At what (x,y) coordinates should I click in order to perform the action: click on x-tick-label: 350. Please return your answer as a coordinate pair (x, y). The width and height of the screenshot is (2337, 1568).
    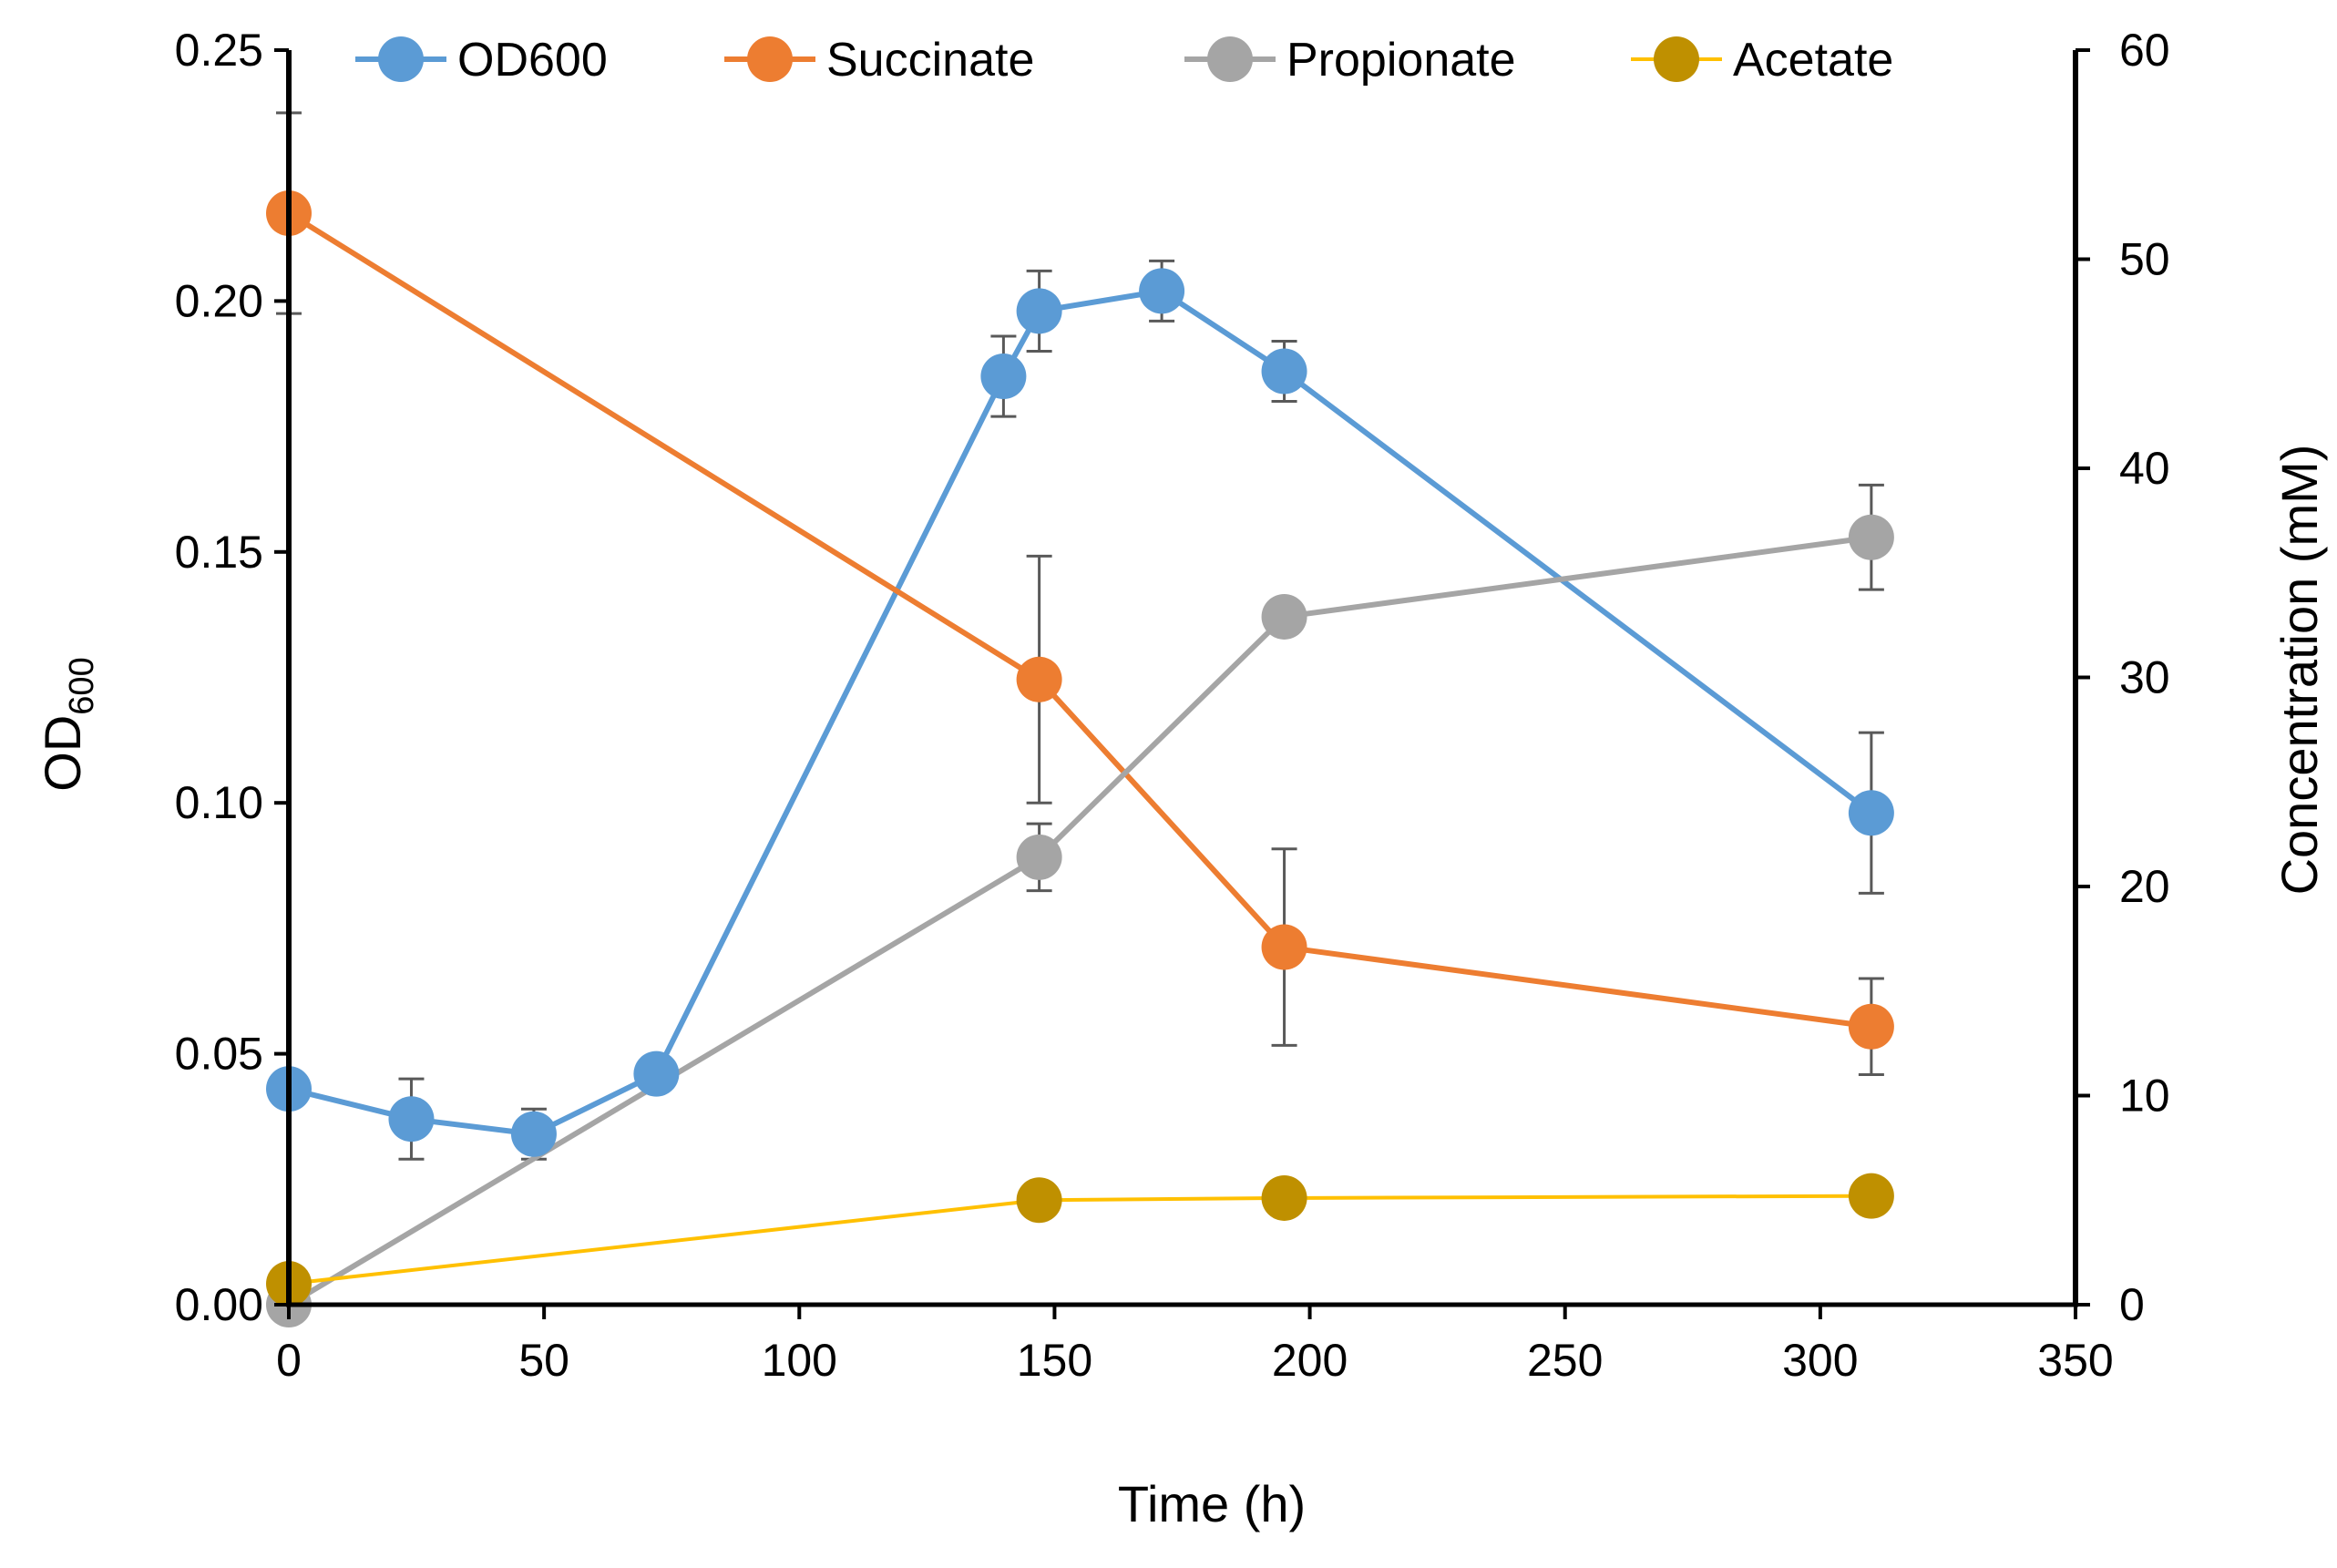
    Looking at the image, I should click on (2075, 1360).